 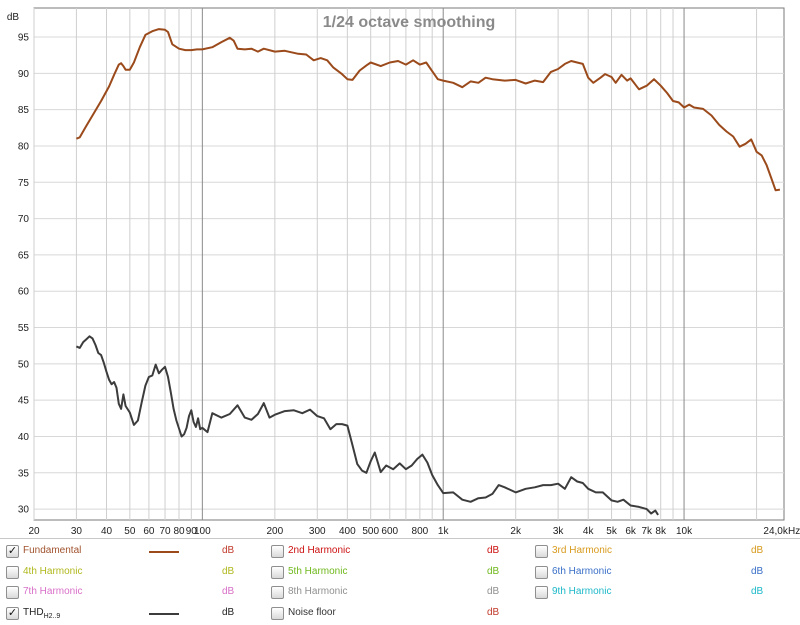 I want to click on x-tick-label: 500, so click(x=370, y=531).